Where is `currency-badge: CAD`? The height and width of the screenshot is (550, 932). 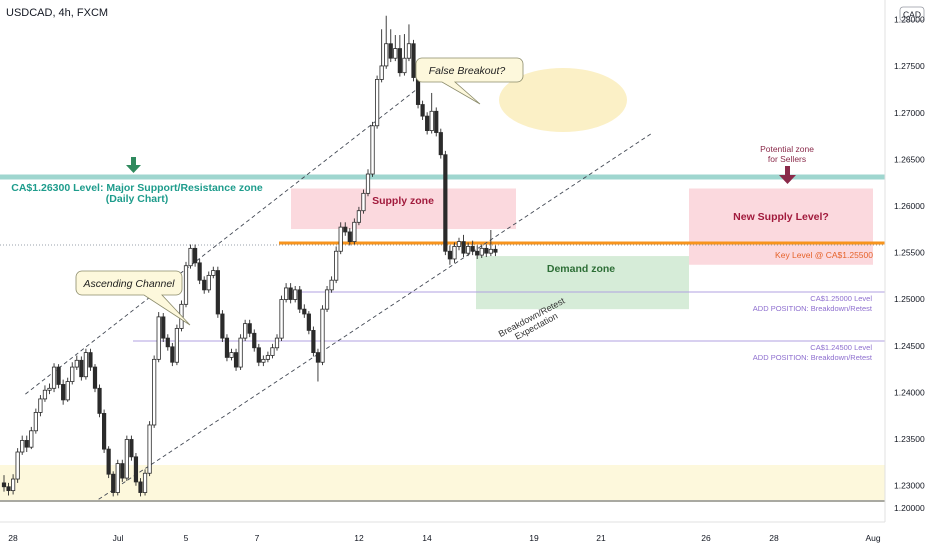 currency-badge: CAD is located at coordinates (912, 14).